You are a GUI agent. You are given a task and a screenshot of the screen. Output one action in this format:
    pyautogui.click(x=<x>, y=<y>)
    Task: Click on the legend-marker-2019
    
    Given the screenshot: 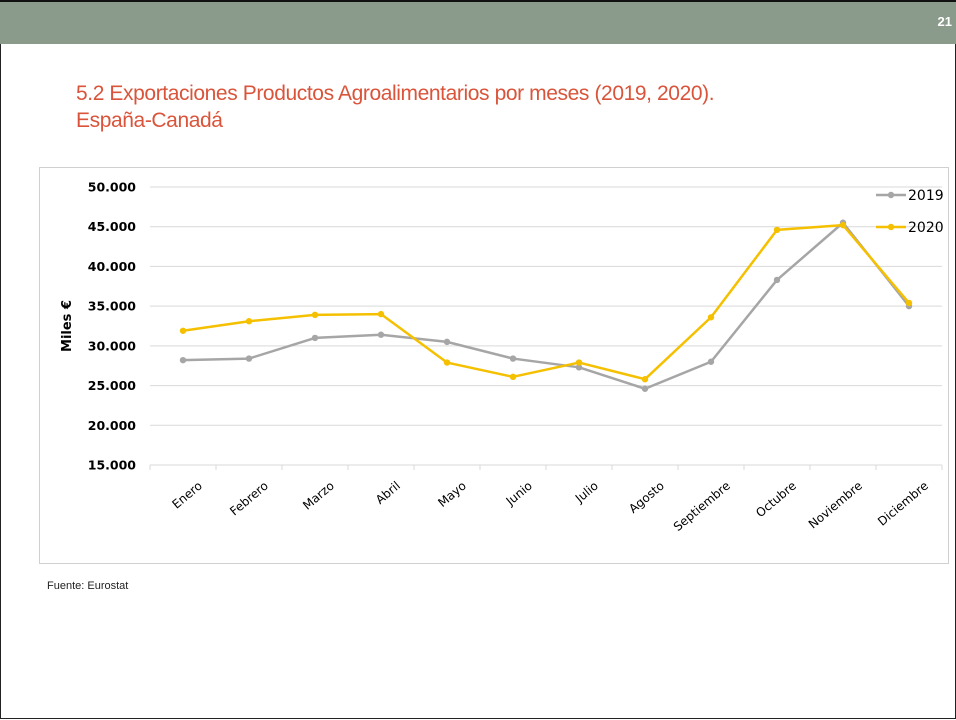 What is the action you would take?
    pyautogui.click(x=891, y=195)
    